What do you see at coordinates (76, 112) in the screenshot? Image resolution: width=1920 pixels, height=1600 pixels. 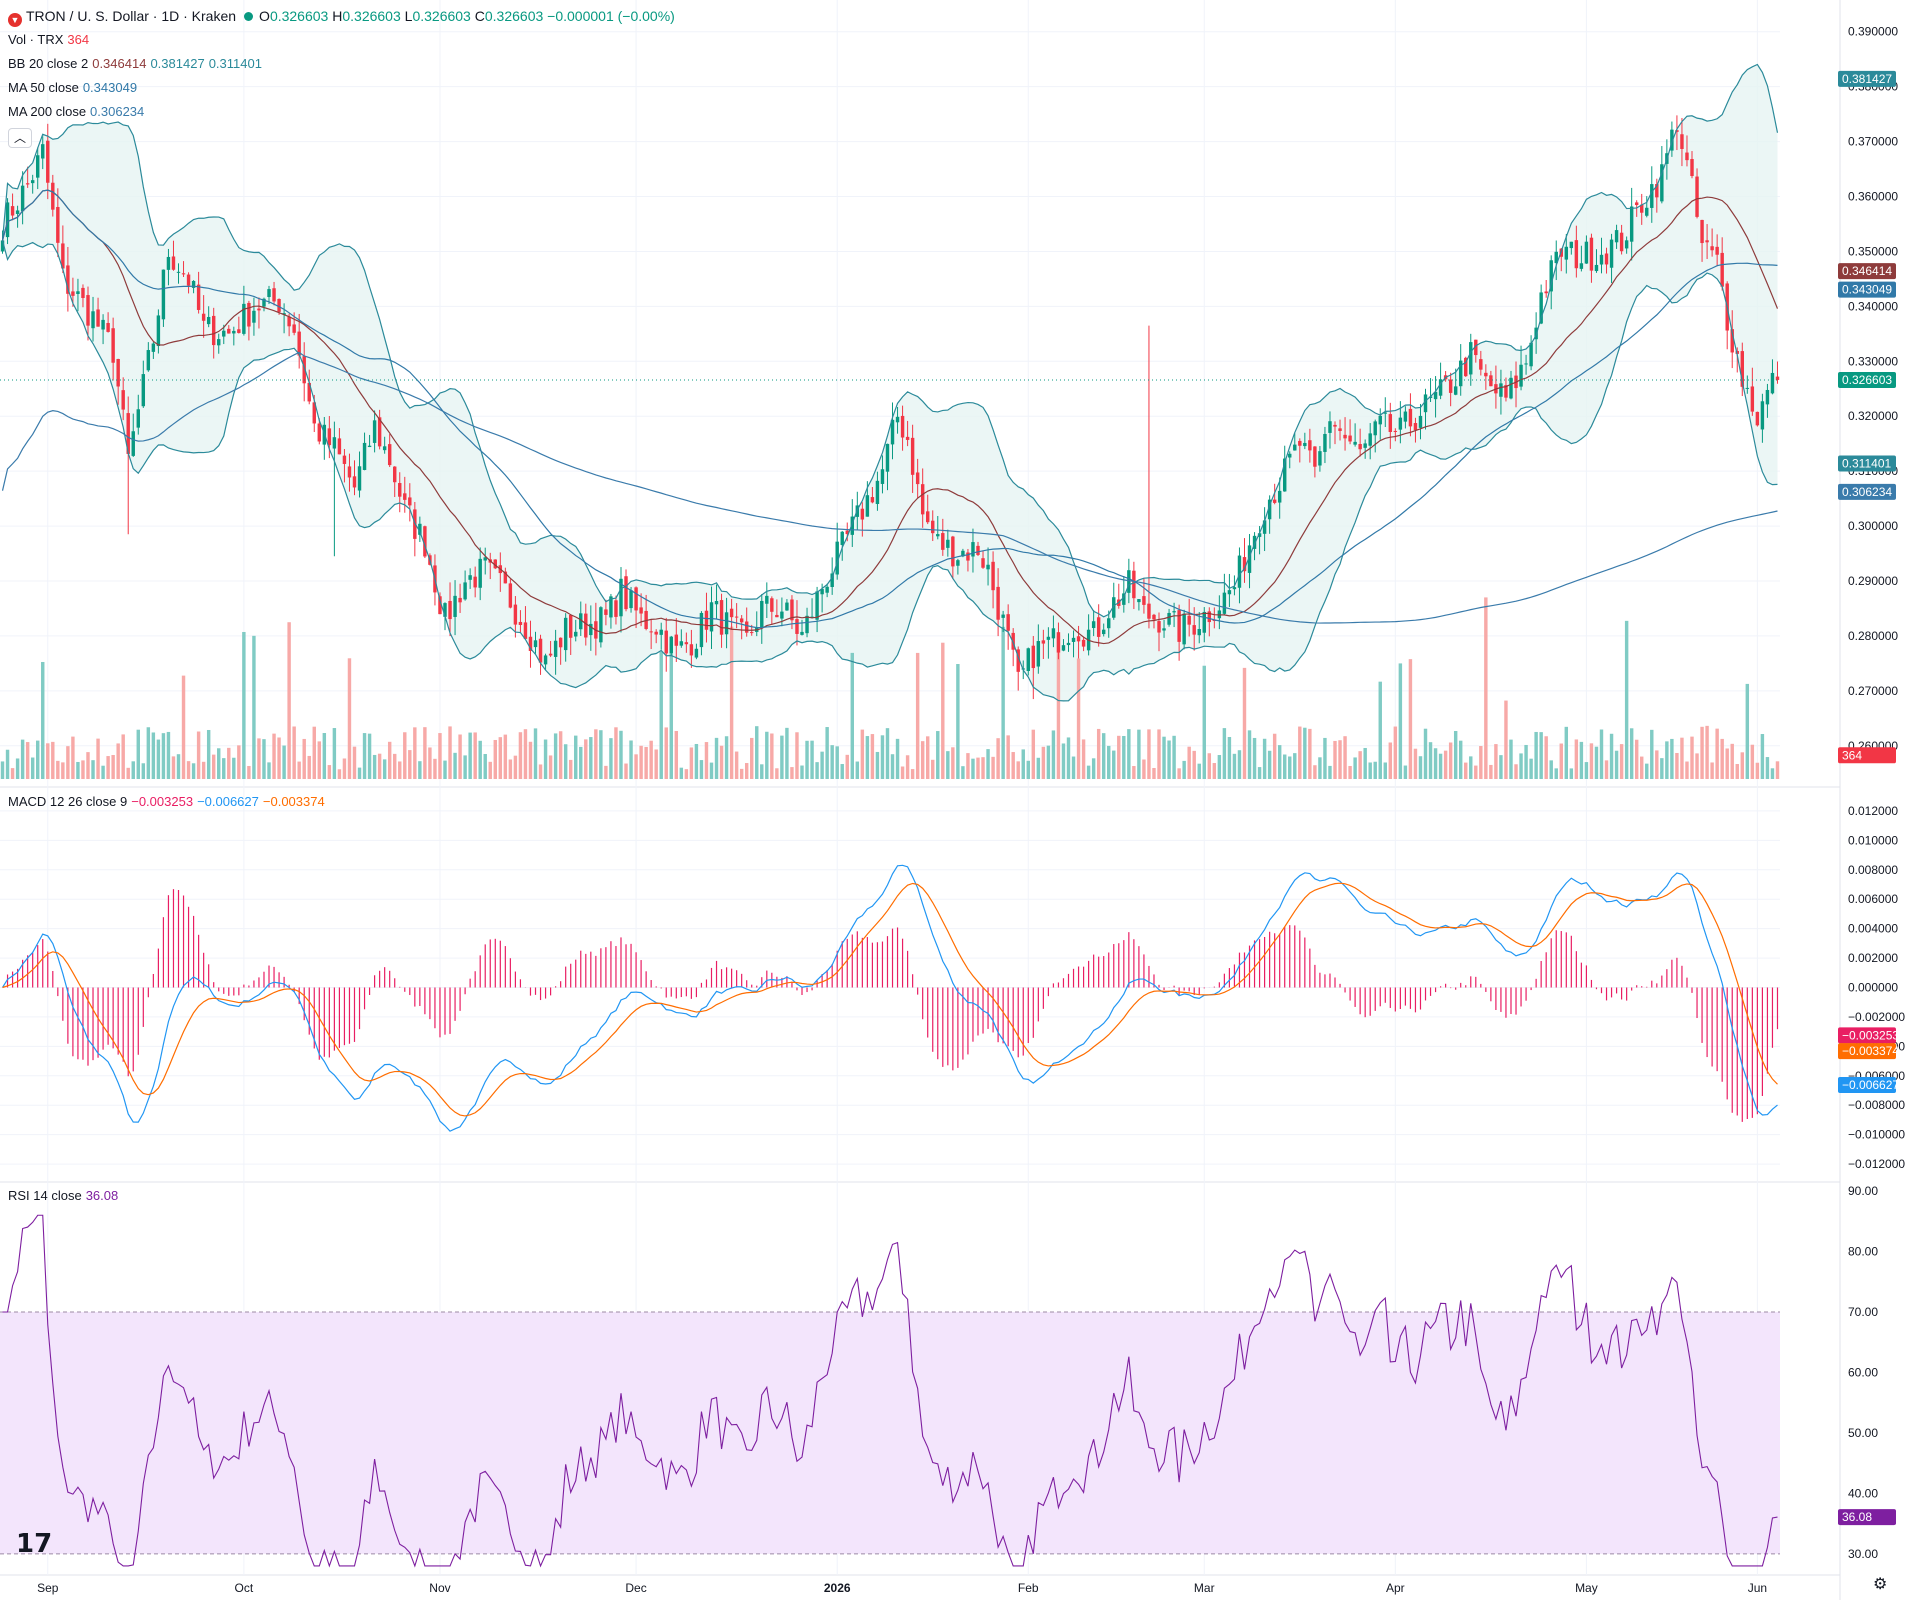 I see `ma200-legend: MA 200 close 0.306234` at bounding box center [76, 112].